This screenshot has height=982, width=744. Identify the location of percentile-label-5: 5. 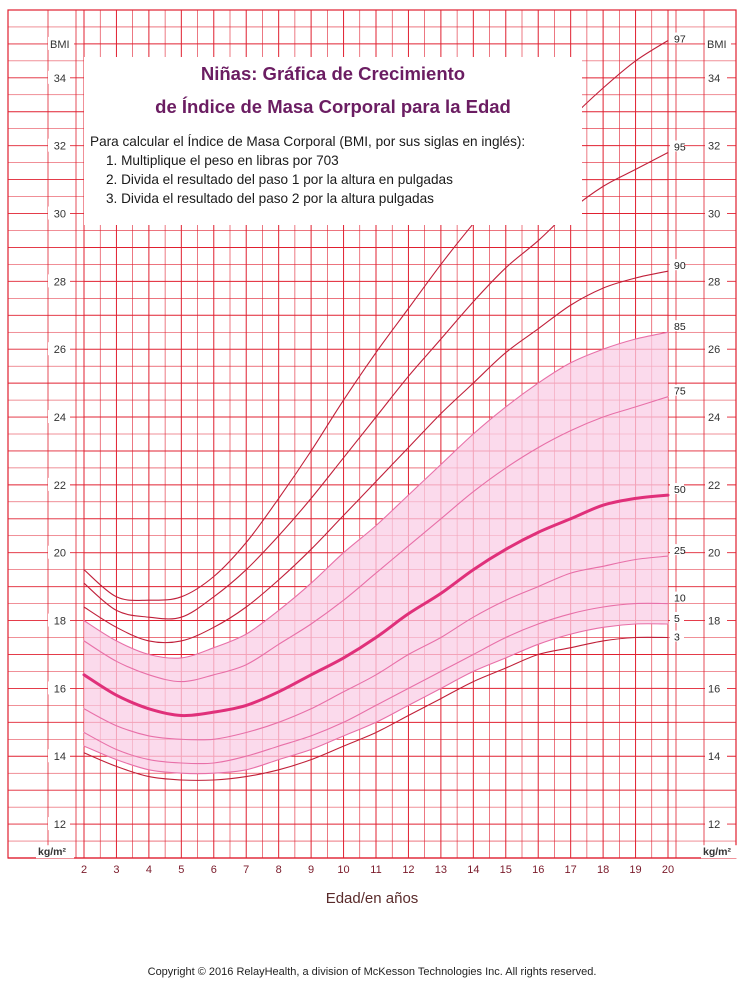
(677, 619).